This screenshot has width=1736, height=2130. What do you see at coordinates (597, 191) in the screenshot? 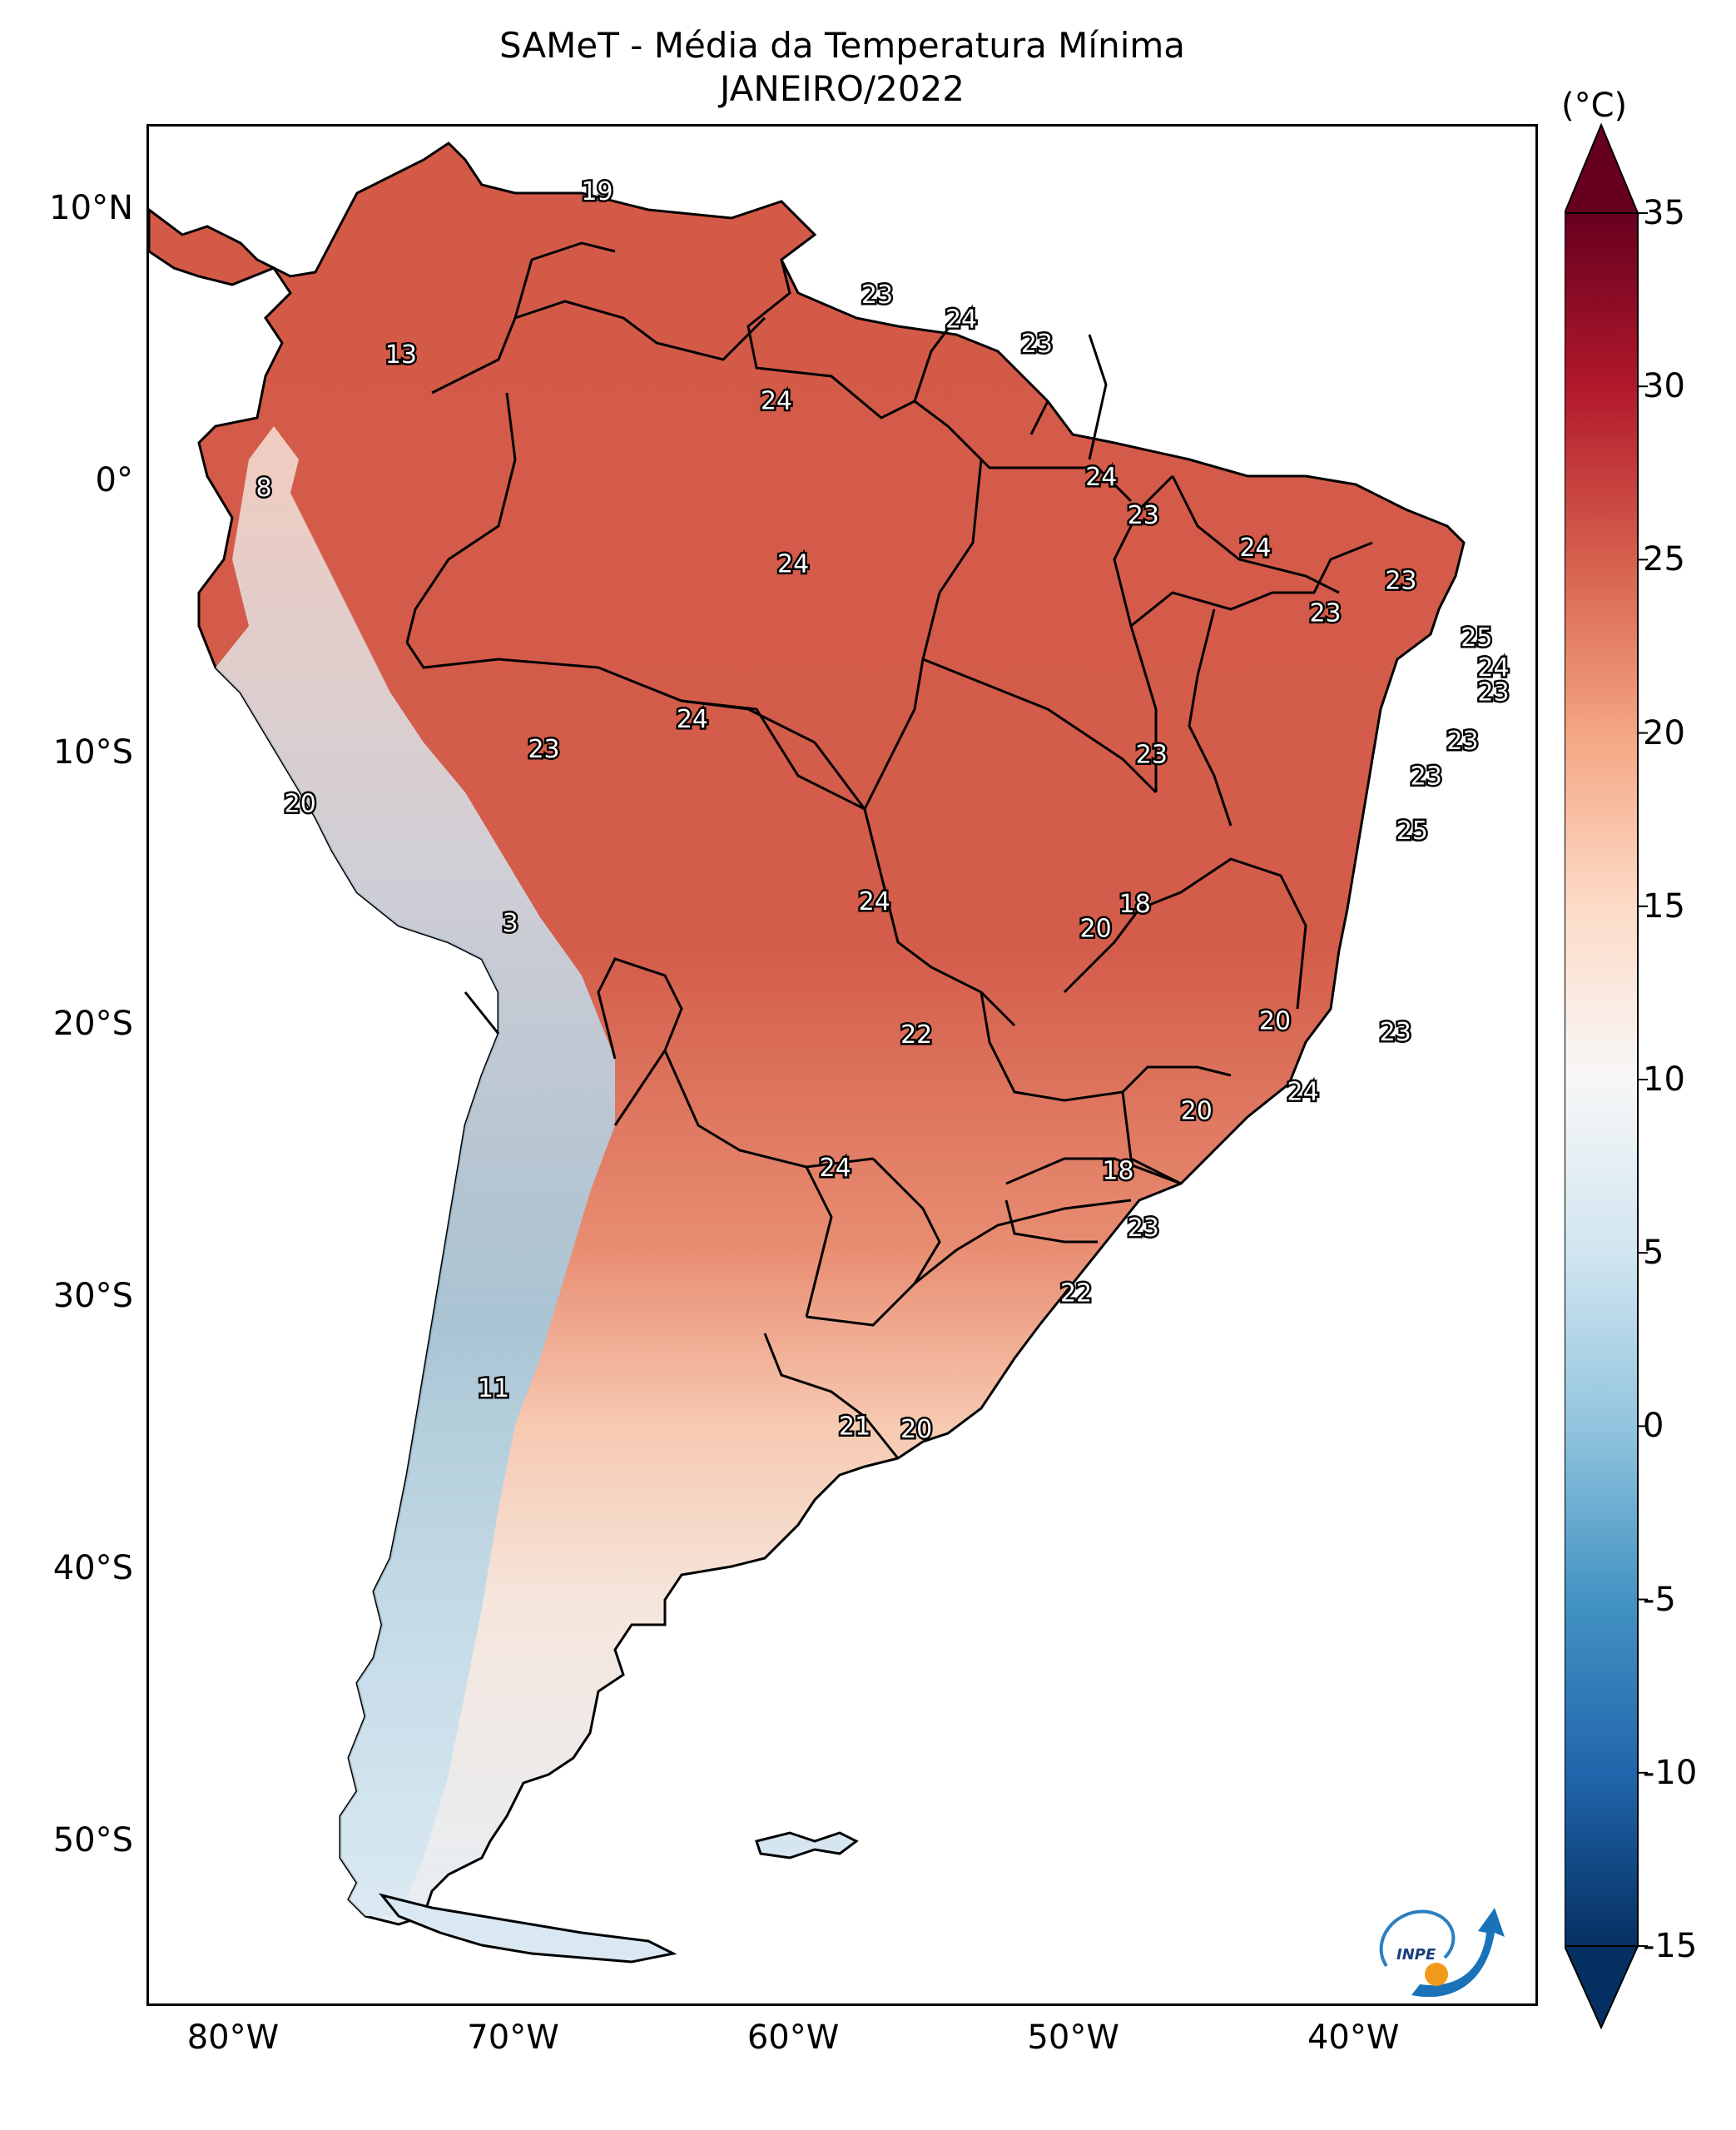
I see `temperature-label: 19` at bounding box center [597, 191].